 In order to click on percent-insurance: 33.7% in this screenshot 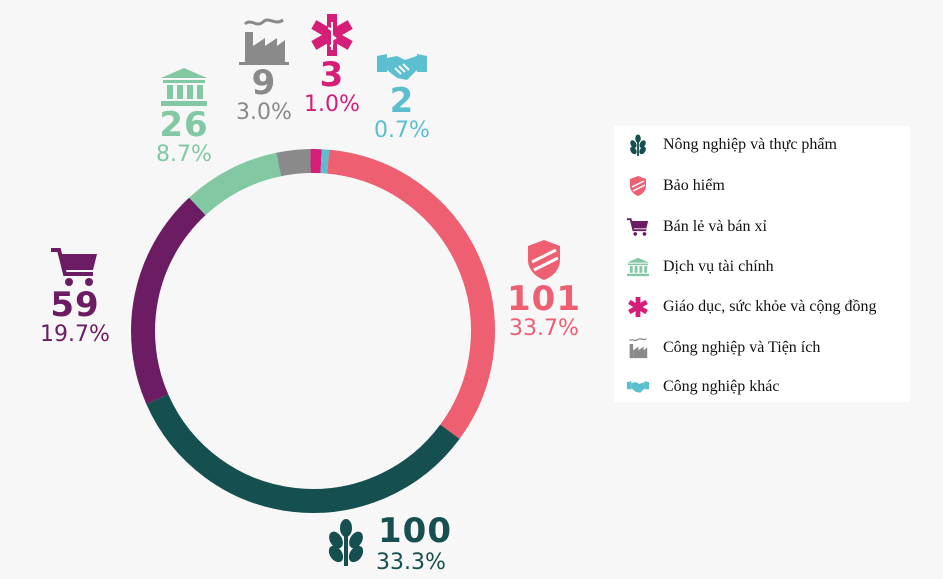, I will do `click(544, 328)`.